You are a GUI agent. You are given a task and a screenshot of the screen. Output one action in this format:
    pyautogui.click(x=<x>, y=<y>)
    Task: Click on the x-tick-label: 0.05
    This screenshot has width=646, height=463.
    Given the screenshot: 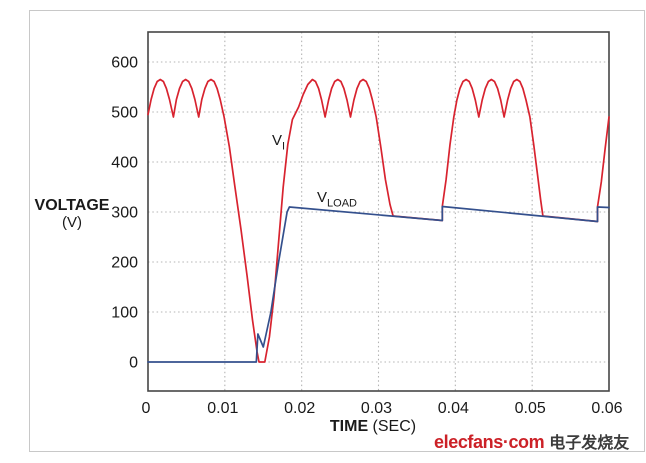 What is the action you would take?
    pyautogui.click(x=530, y=408)
    